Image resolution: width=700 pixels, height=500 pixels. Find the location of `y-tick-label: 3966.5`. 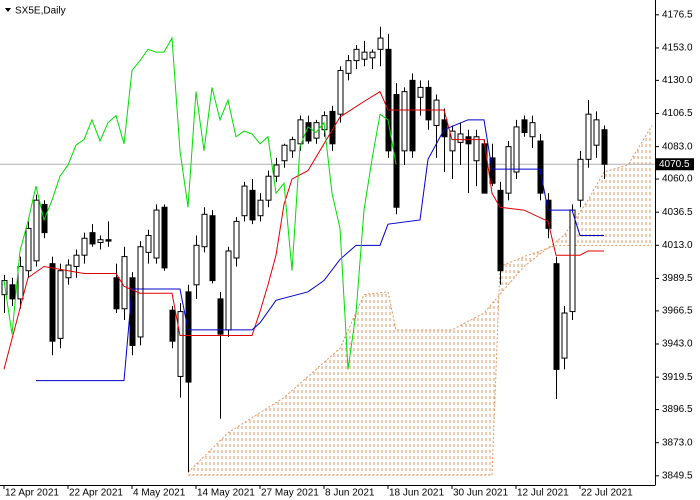

y-tick-label: 3966.5 is located at coordinates (677, 311).